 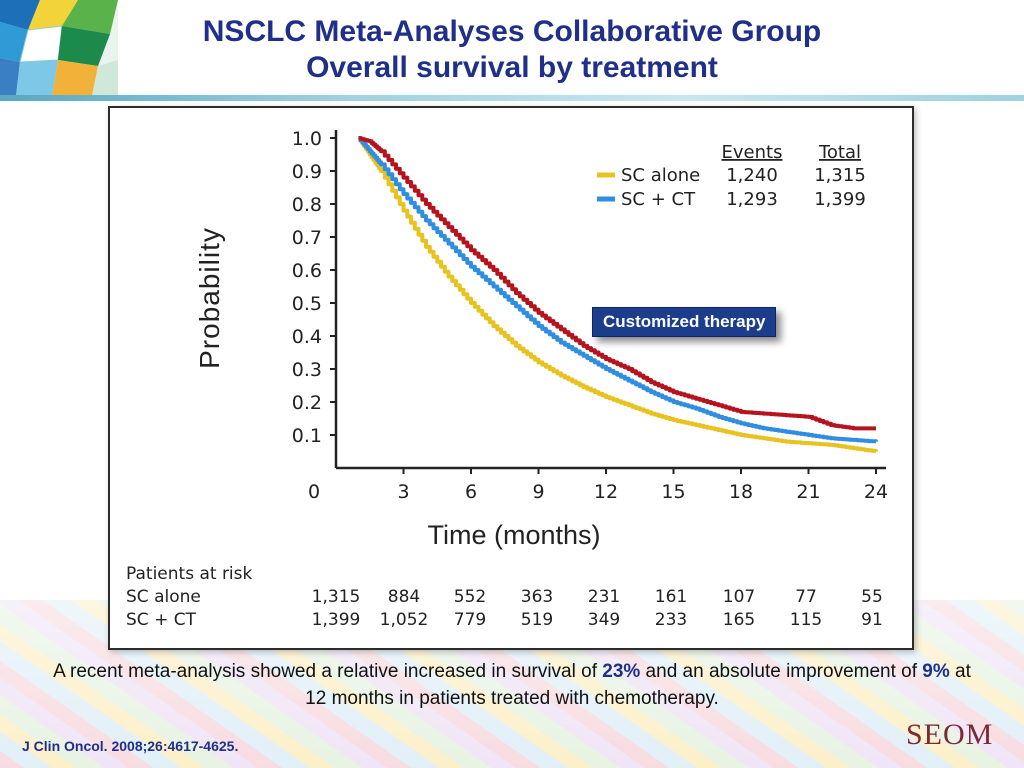 I want to click on y-tick-label: 0.5, so click(x=307, y=304).